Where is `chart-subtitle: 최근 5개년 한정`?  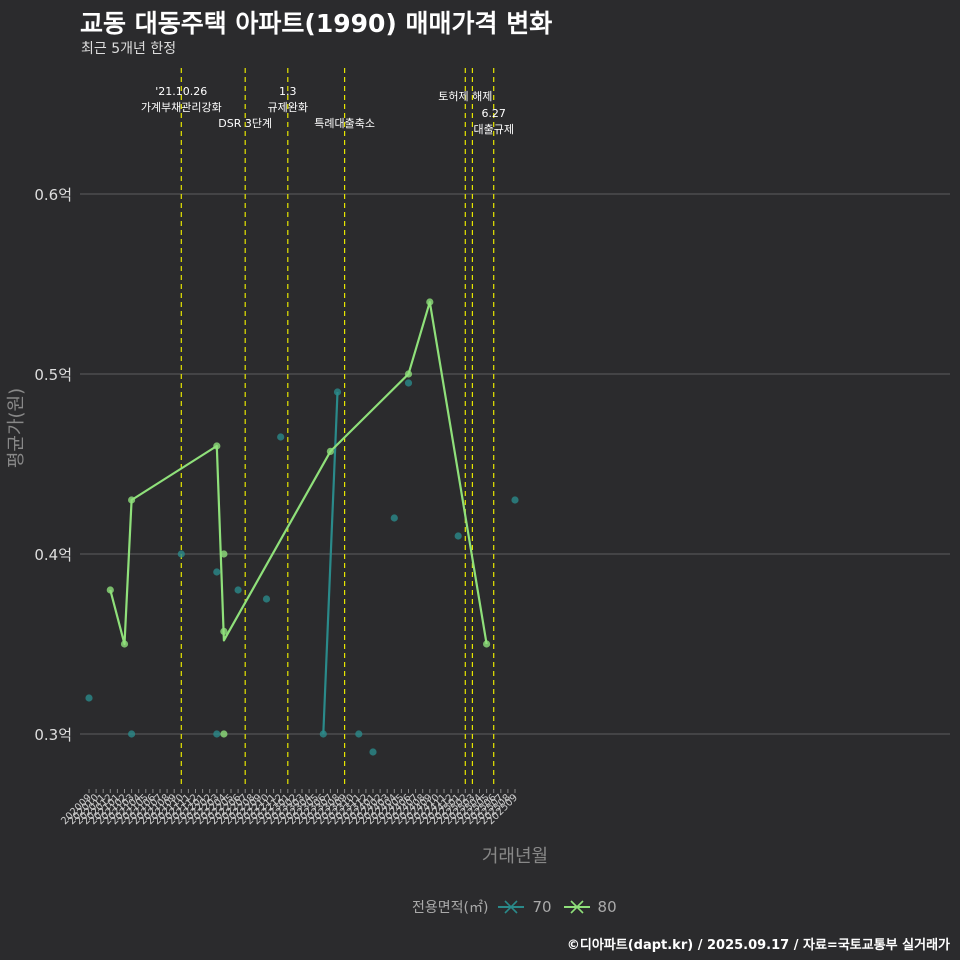
chart-subtitle: 최근 5개년 한정 is located at coordinates (129, 49).